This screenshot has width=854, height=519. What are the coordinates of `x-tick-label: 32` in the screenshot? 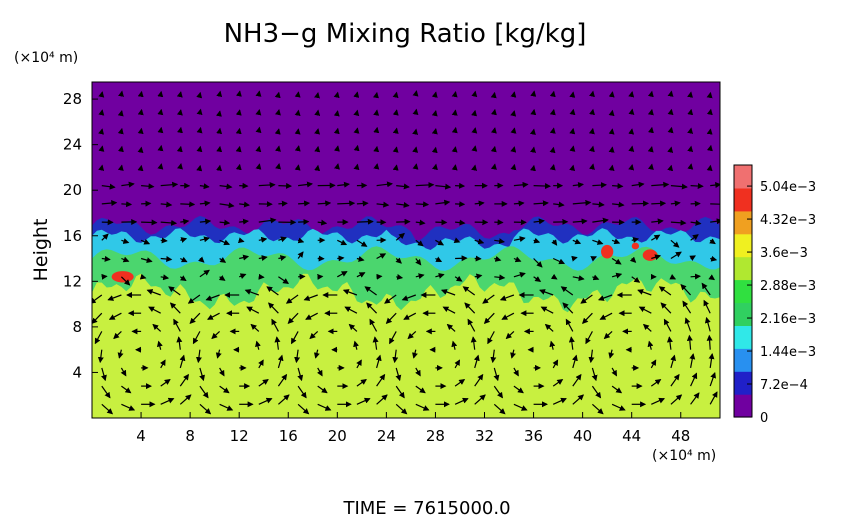 It's located at (484, 436).